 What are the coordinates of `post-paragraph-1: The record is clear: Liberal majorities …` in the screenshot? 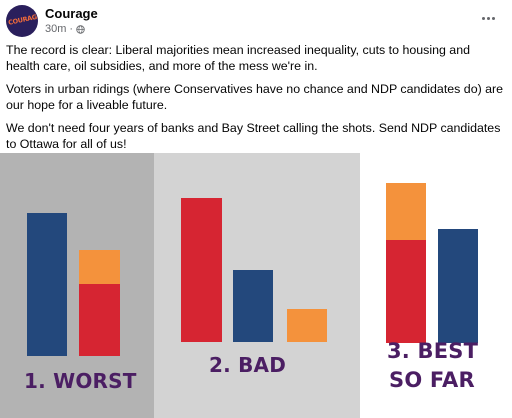 It's located at (238, 58).